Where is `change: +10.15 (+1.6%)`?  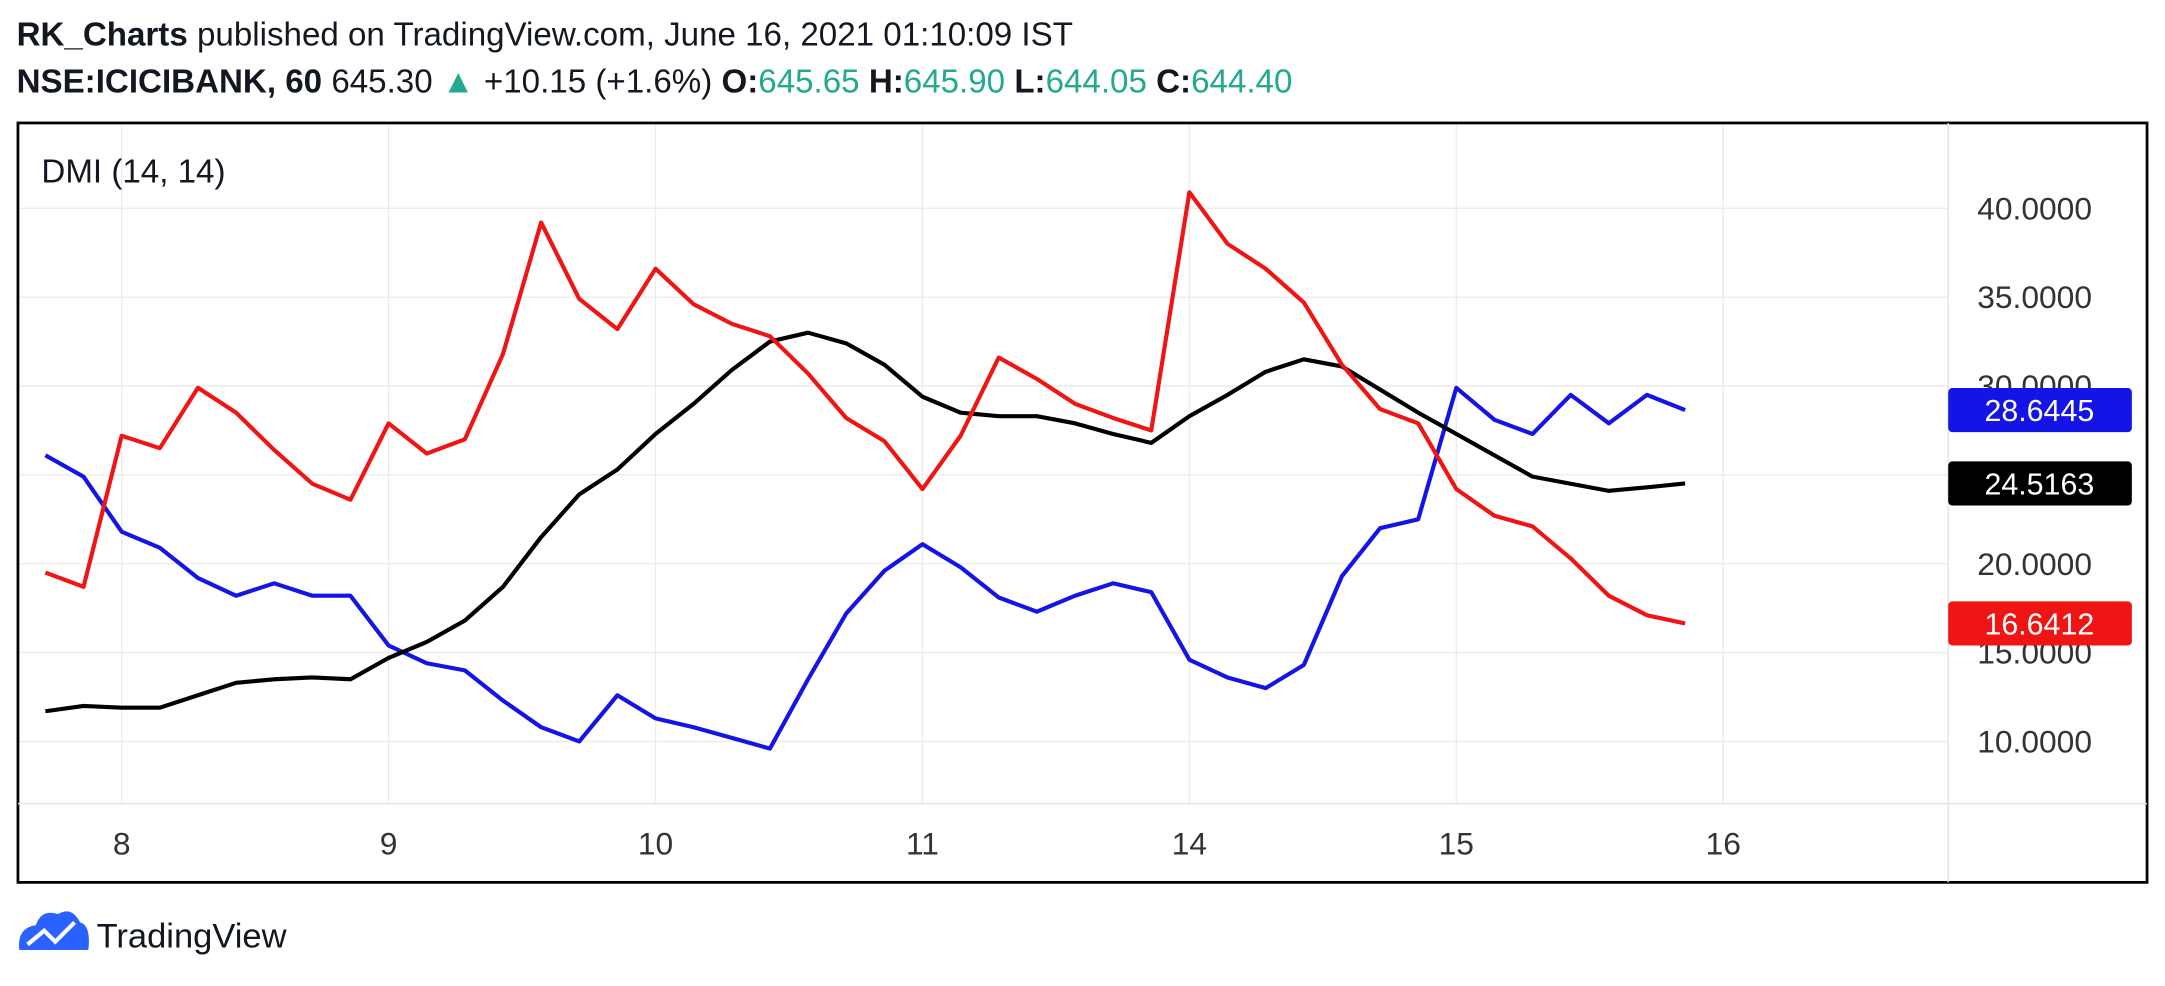
change: +10.15 (+1.6%) is located at coordinates (598, 82).